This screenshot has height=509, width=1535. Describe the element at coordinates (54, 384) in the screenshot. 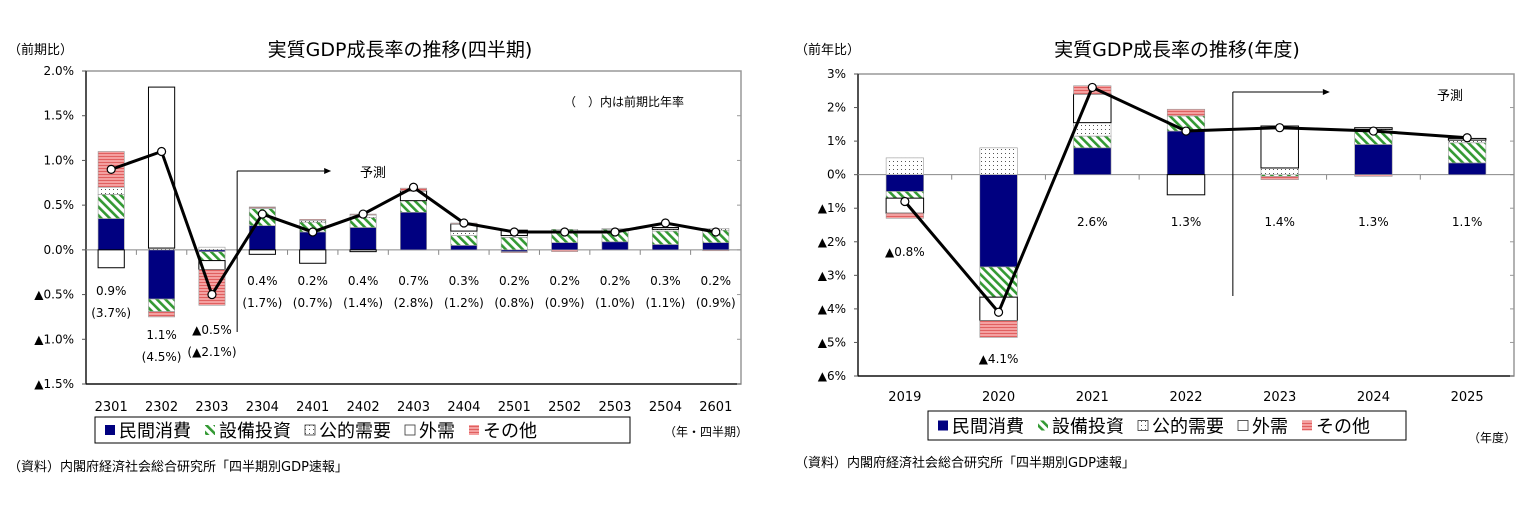

I see `y-tick-label: ▲1.5%` at that location.